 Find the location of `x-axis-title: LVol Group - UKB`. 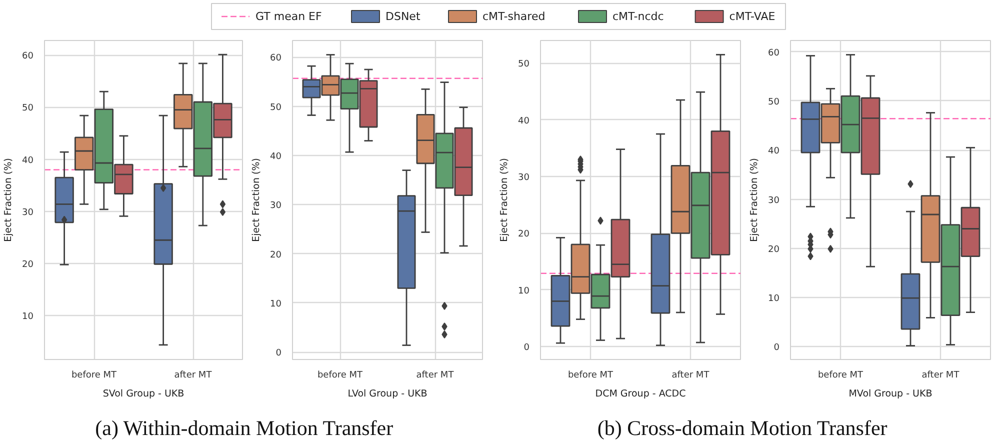

x-axis-title: LVol Group - UKB is located at coordinates (388, 394).